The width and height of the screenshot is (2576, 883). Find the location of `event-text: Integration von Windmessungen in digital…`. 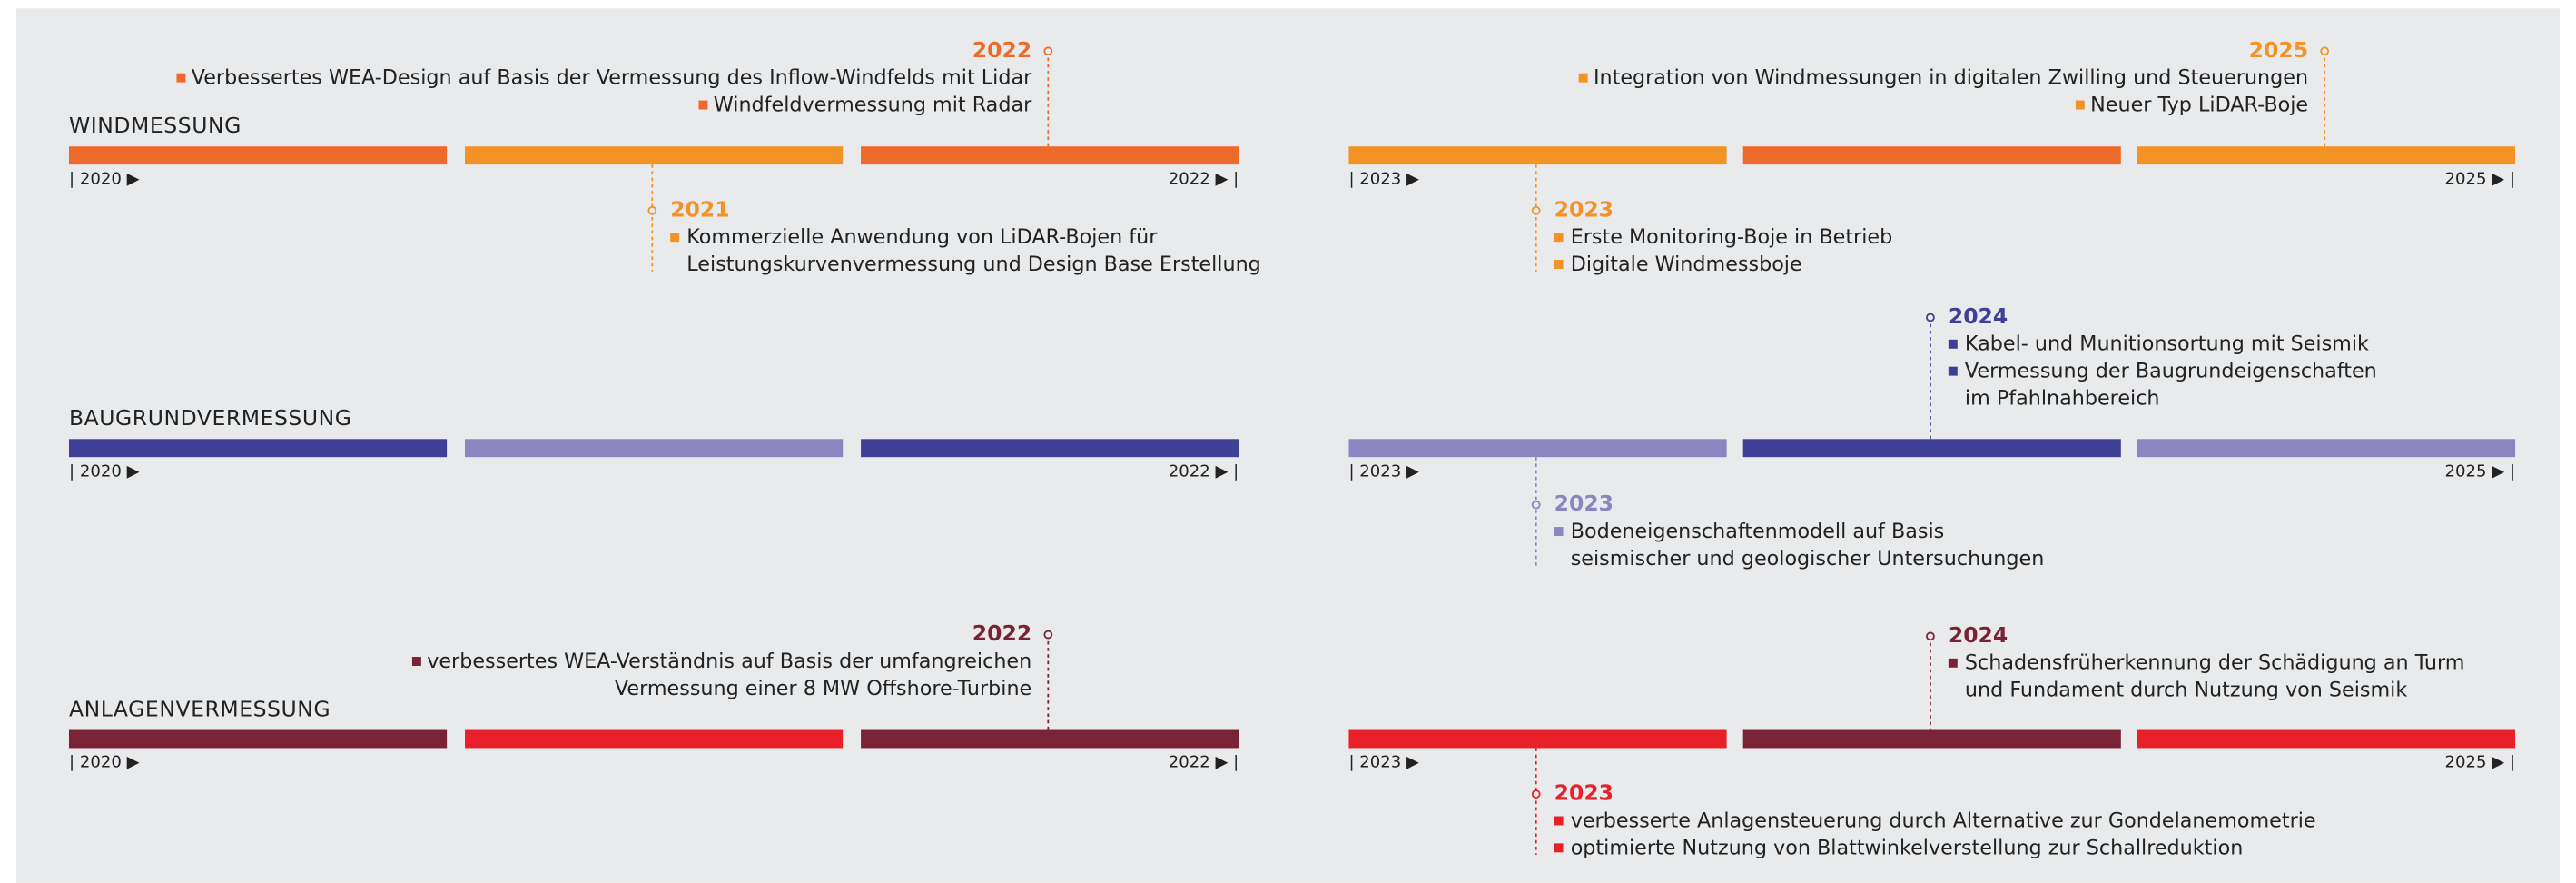

event-text: Integration von Windmessungen in digital… is located at coordinates (1951, 78).